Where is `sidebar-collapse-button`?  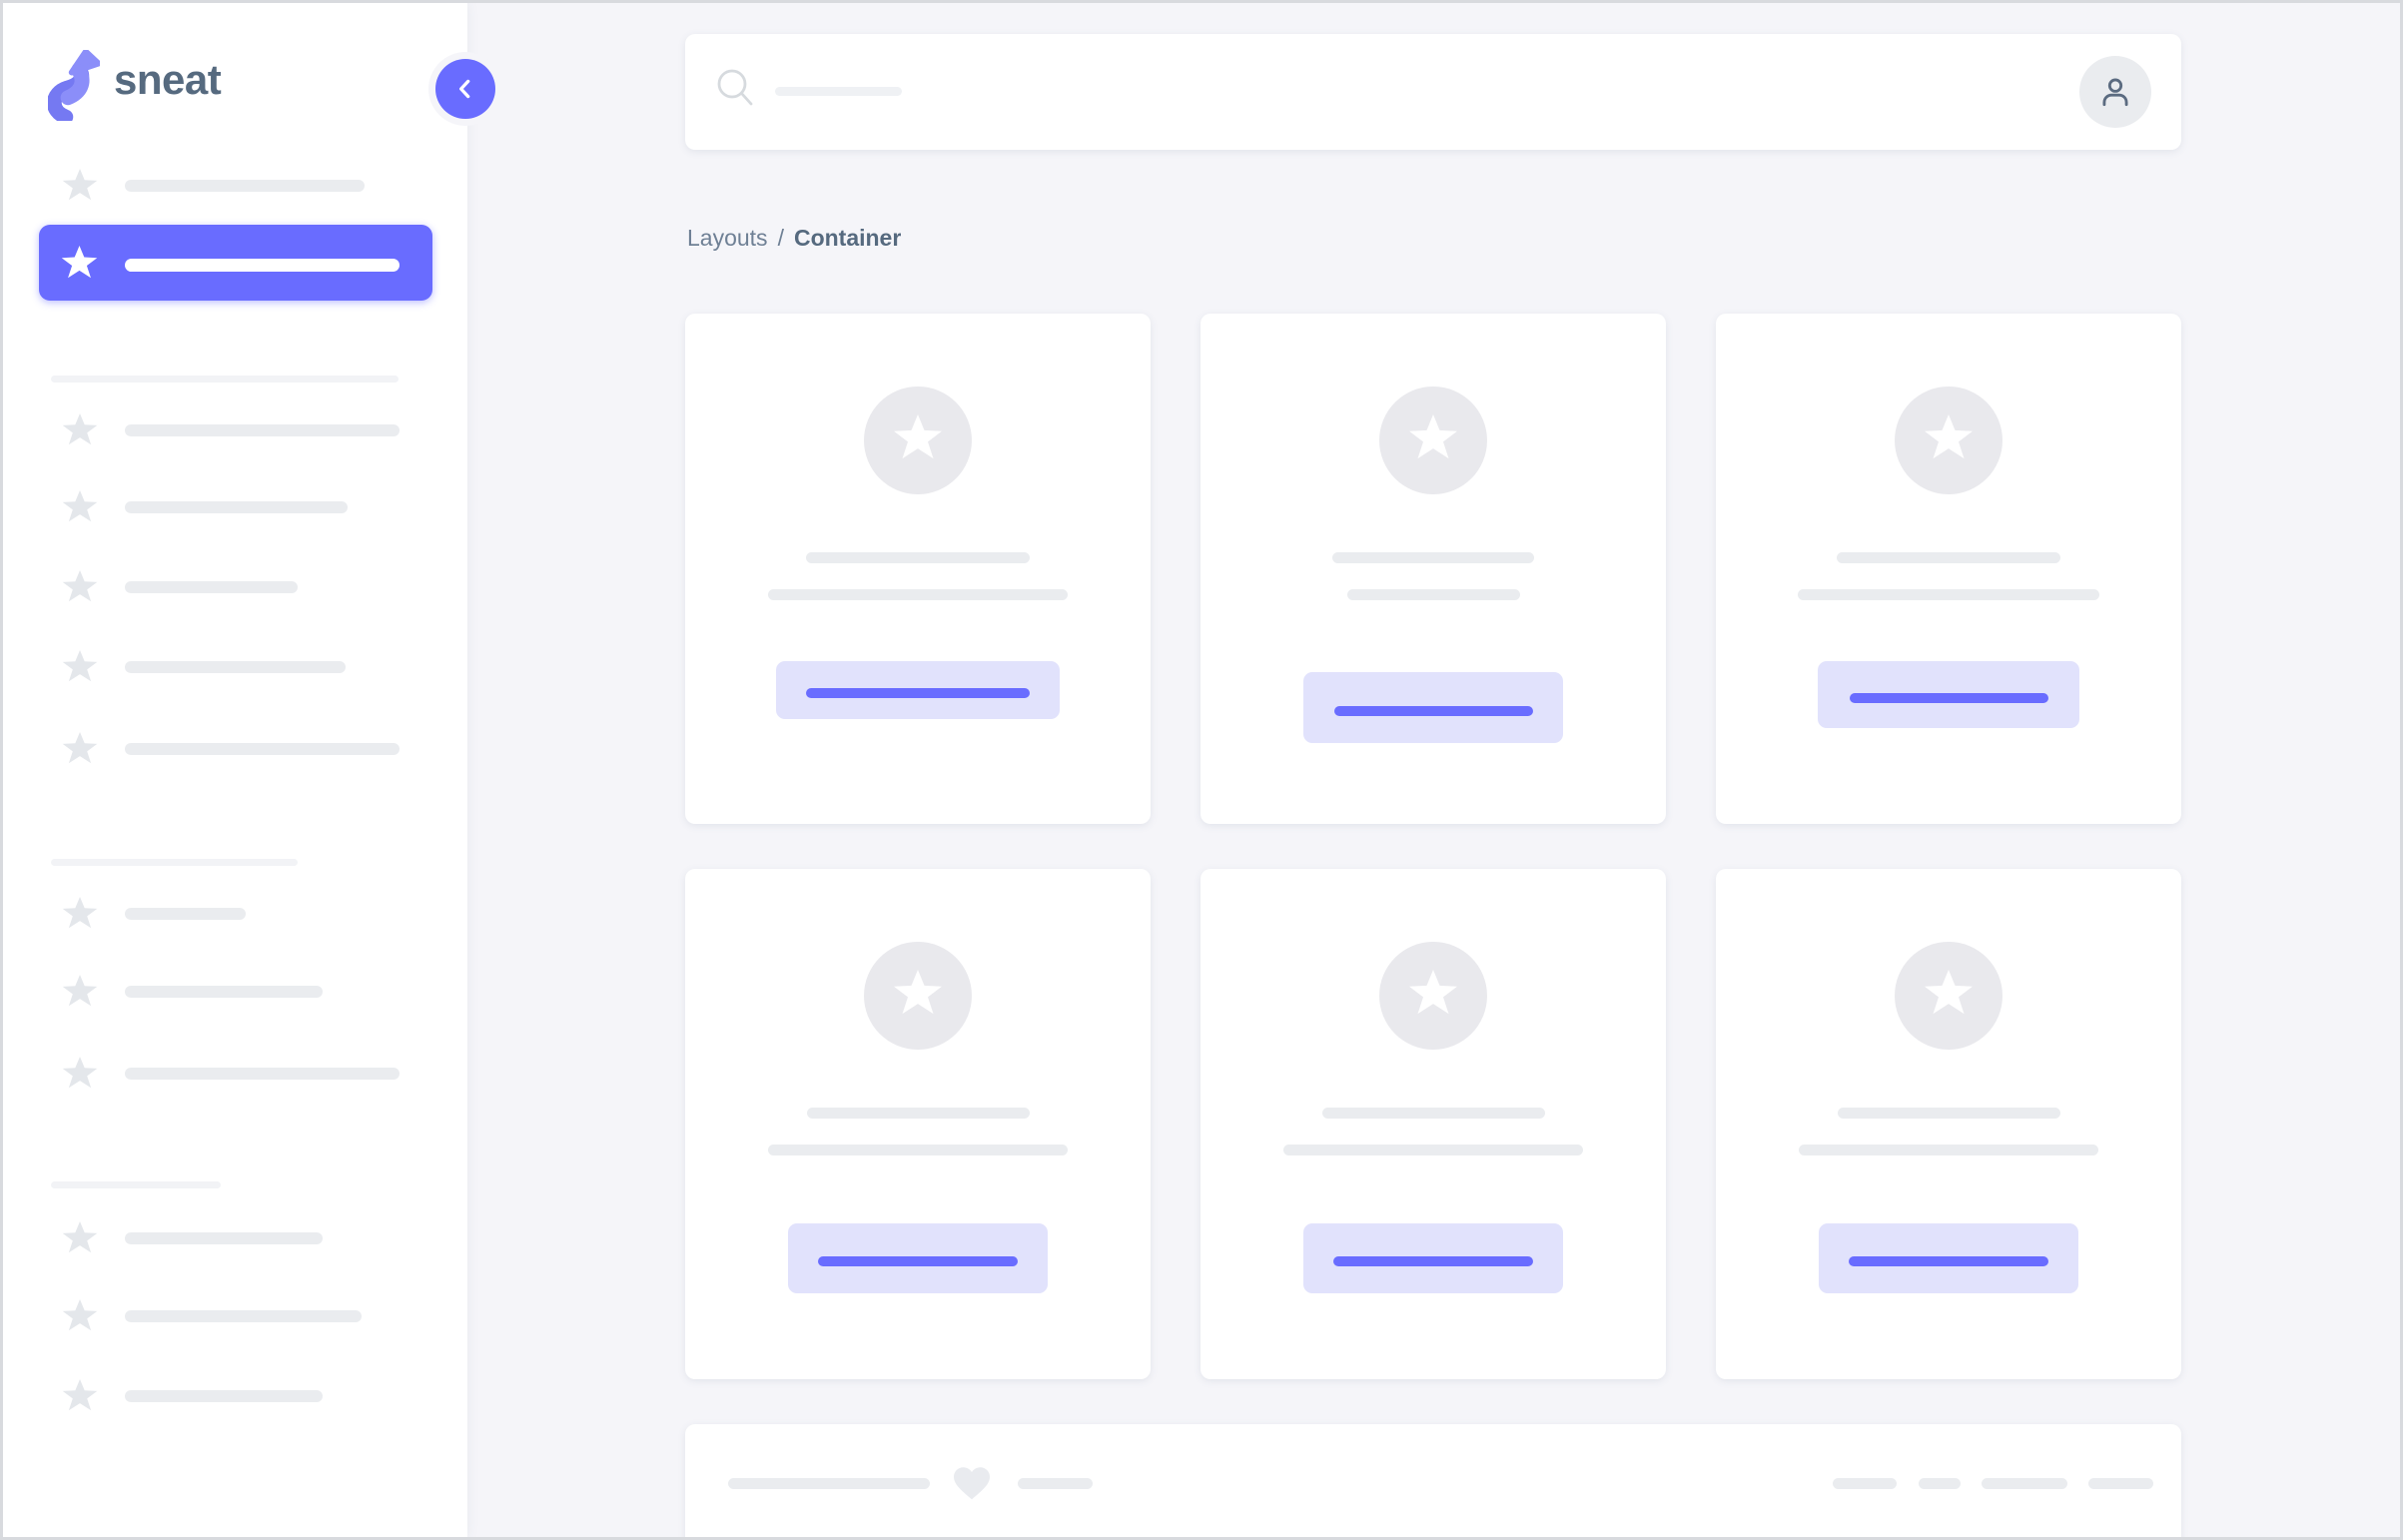 sidebar-collapse-button is located at coordinates (465, 89).